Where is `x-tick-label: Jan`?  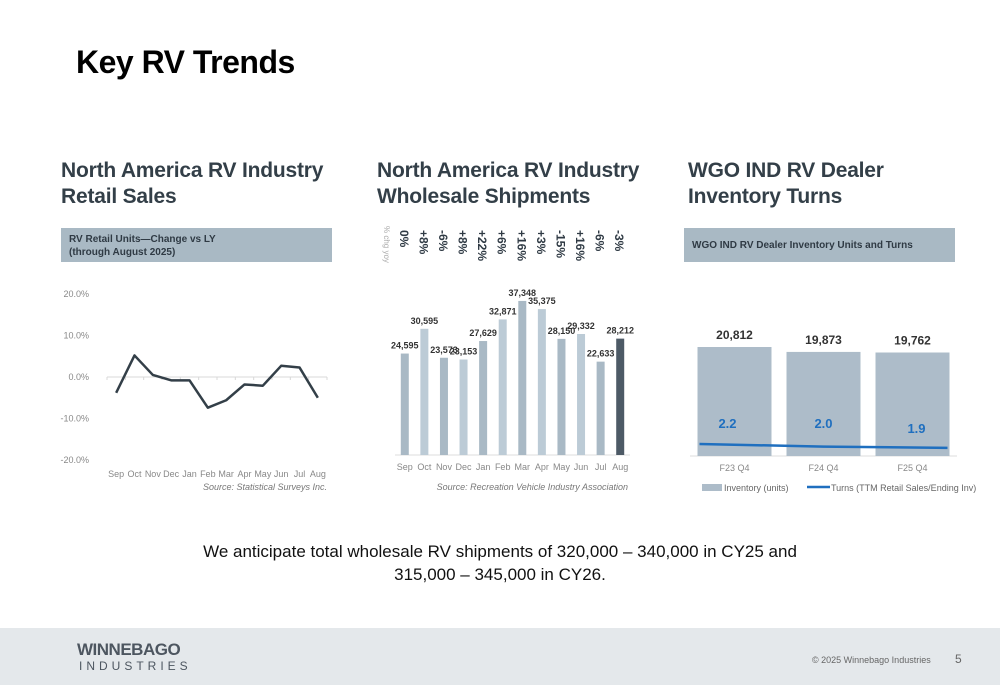 x-tick-label: Jan is located at coordinates (189, 474).